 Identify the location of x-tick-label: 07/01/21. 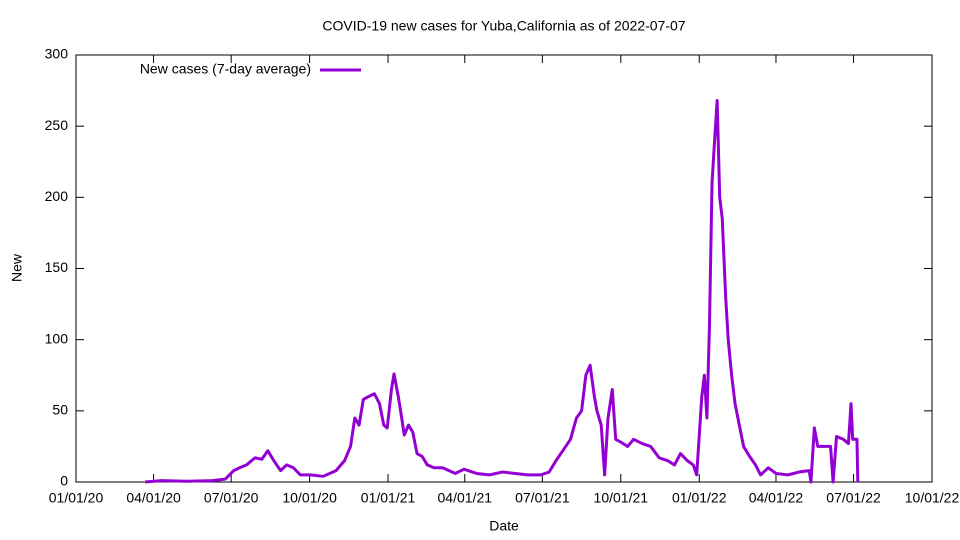
(542, 498).